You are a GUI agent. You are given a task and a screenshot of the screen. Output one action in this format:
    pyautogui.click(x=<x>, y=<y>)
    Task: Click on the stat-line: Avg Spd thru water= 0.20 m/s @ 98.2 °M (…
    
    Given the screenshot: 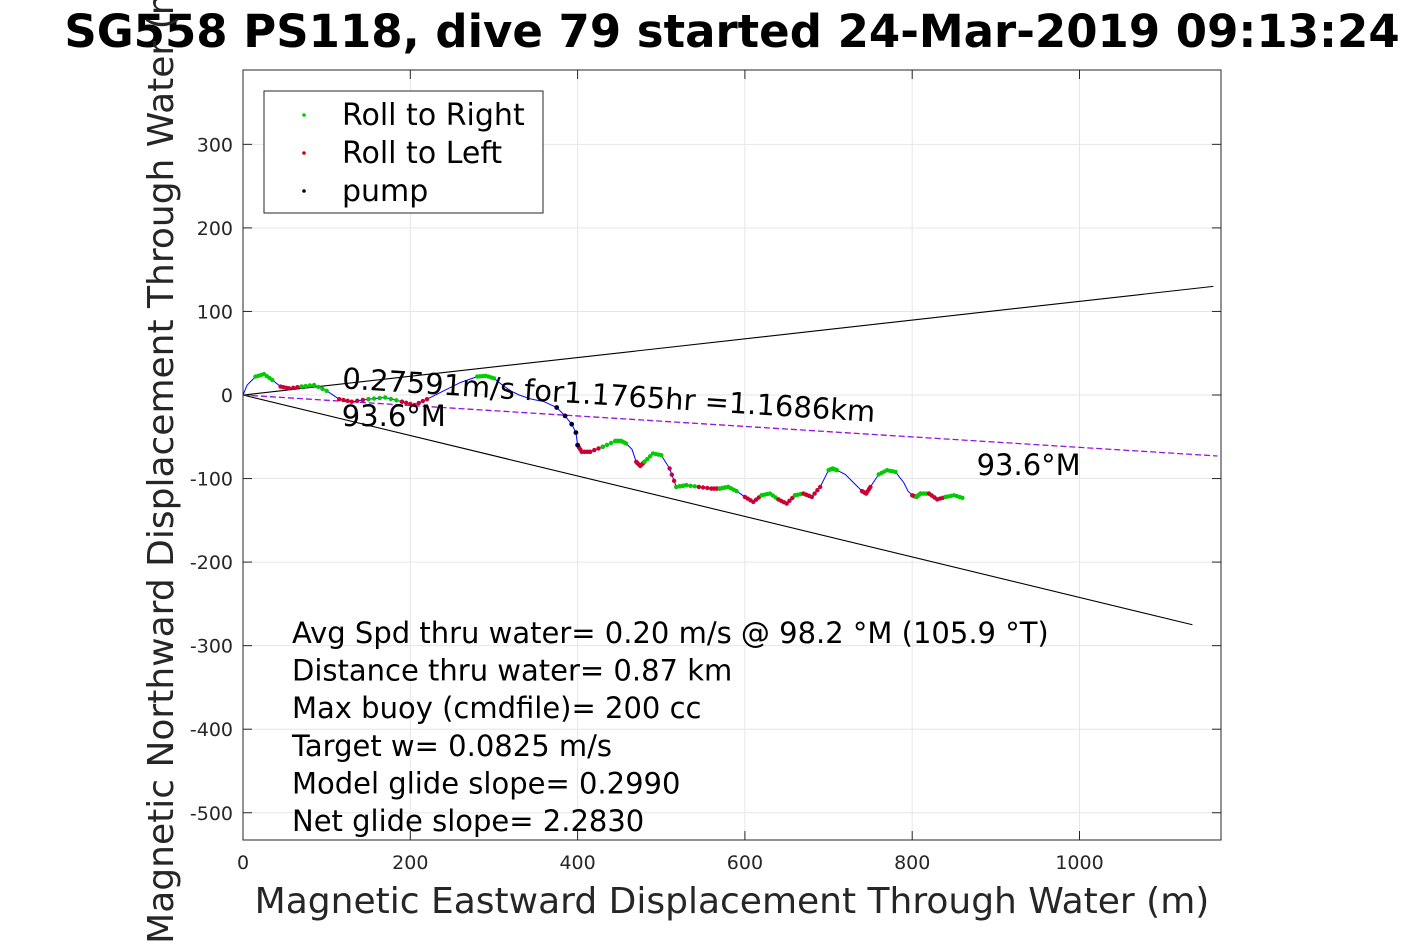 What is the action you would take?
    pyautogui.click(x=670, y=633)
    